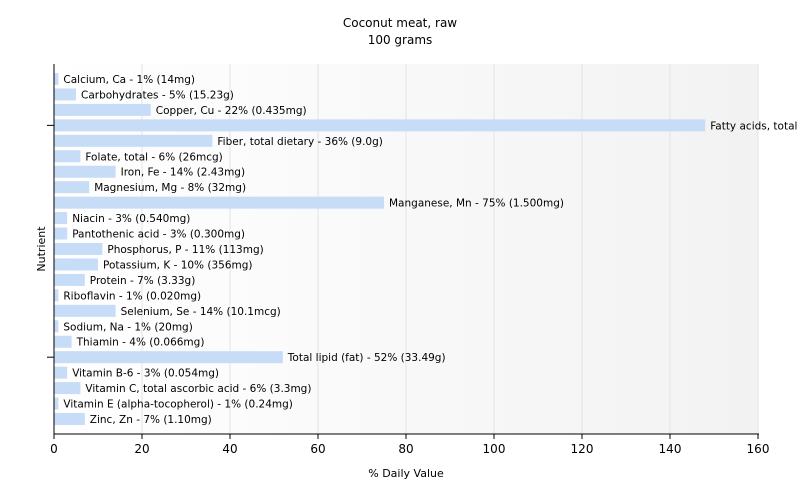 This screenshot has width=800, height=504. I want to click on bar-label: Zinc, Zn - 7% (1.10mg), so click(151, 420).